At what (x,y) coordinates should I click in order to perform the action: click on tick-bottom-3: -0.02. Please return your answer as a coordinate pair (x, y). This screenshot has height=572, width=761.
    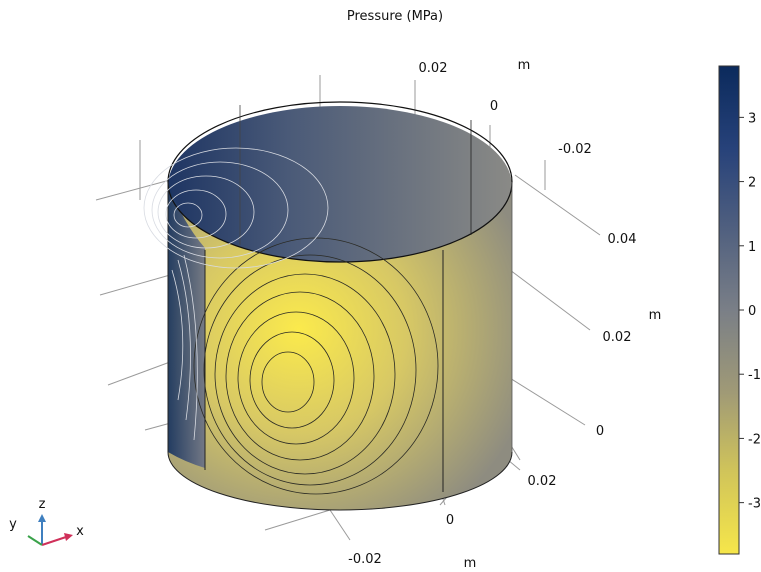
    Looking at the image, I should click on (365, 559).